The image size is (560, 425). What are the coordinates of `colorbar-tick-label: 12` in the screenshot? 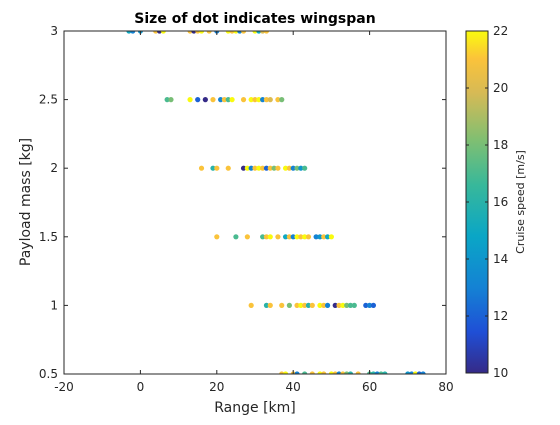 It's located at (500, 316).